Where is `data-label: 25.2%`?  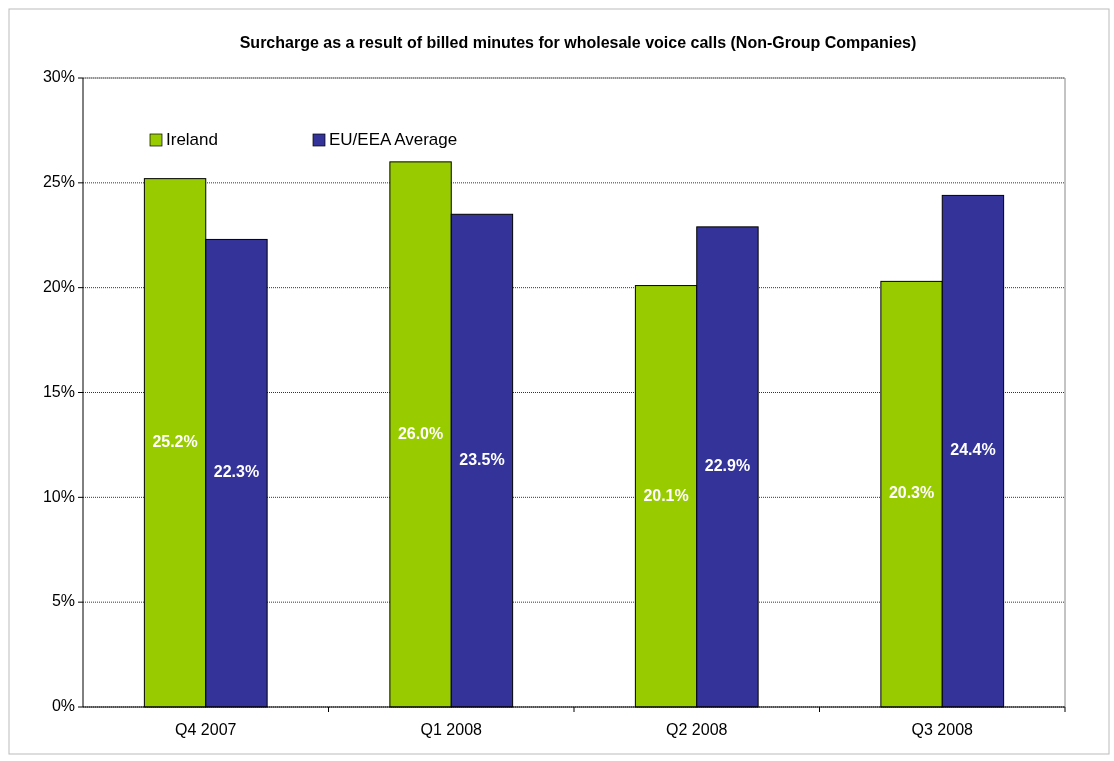 data-label: 25.2% is located at coordinates (175, 442).